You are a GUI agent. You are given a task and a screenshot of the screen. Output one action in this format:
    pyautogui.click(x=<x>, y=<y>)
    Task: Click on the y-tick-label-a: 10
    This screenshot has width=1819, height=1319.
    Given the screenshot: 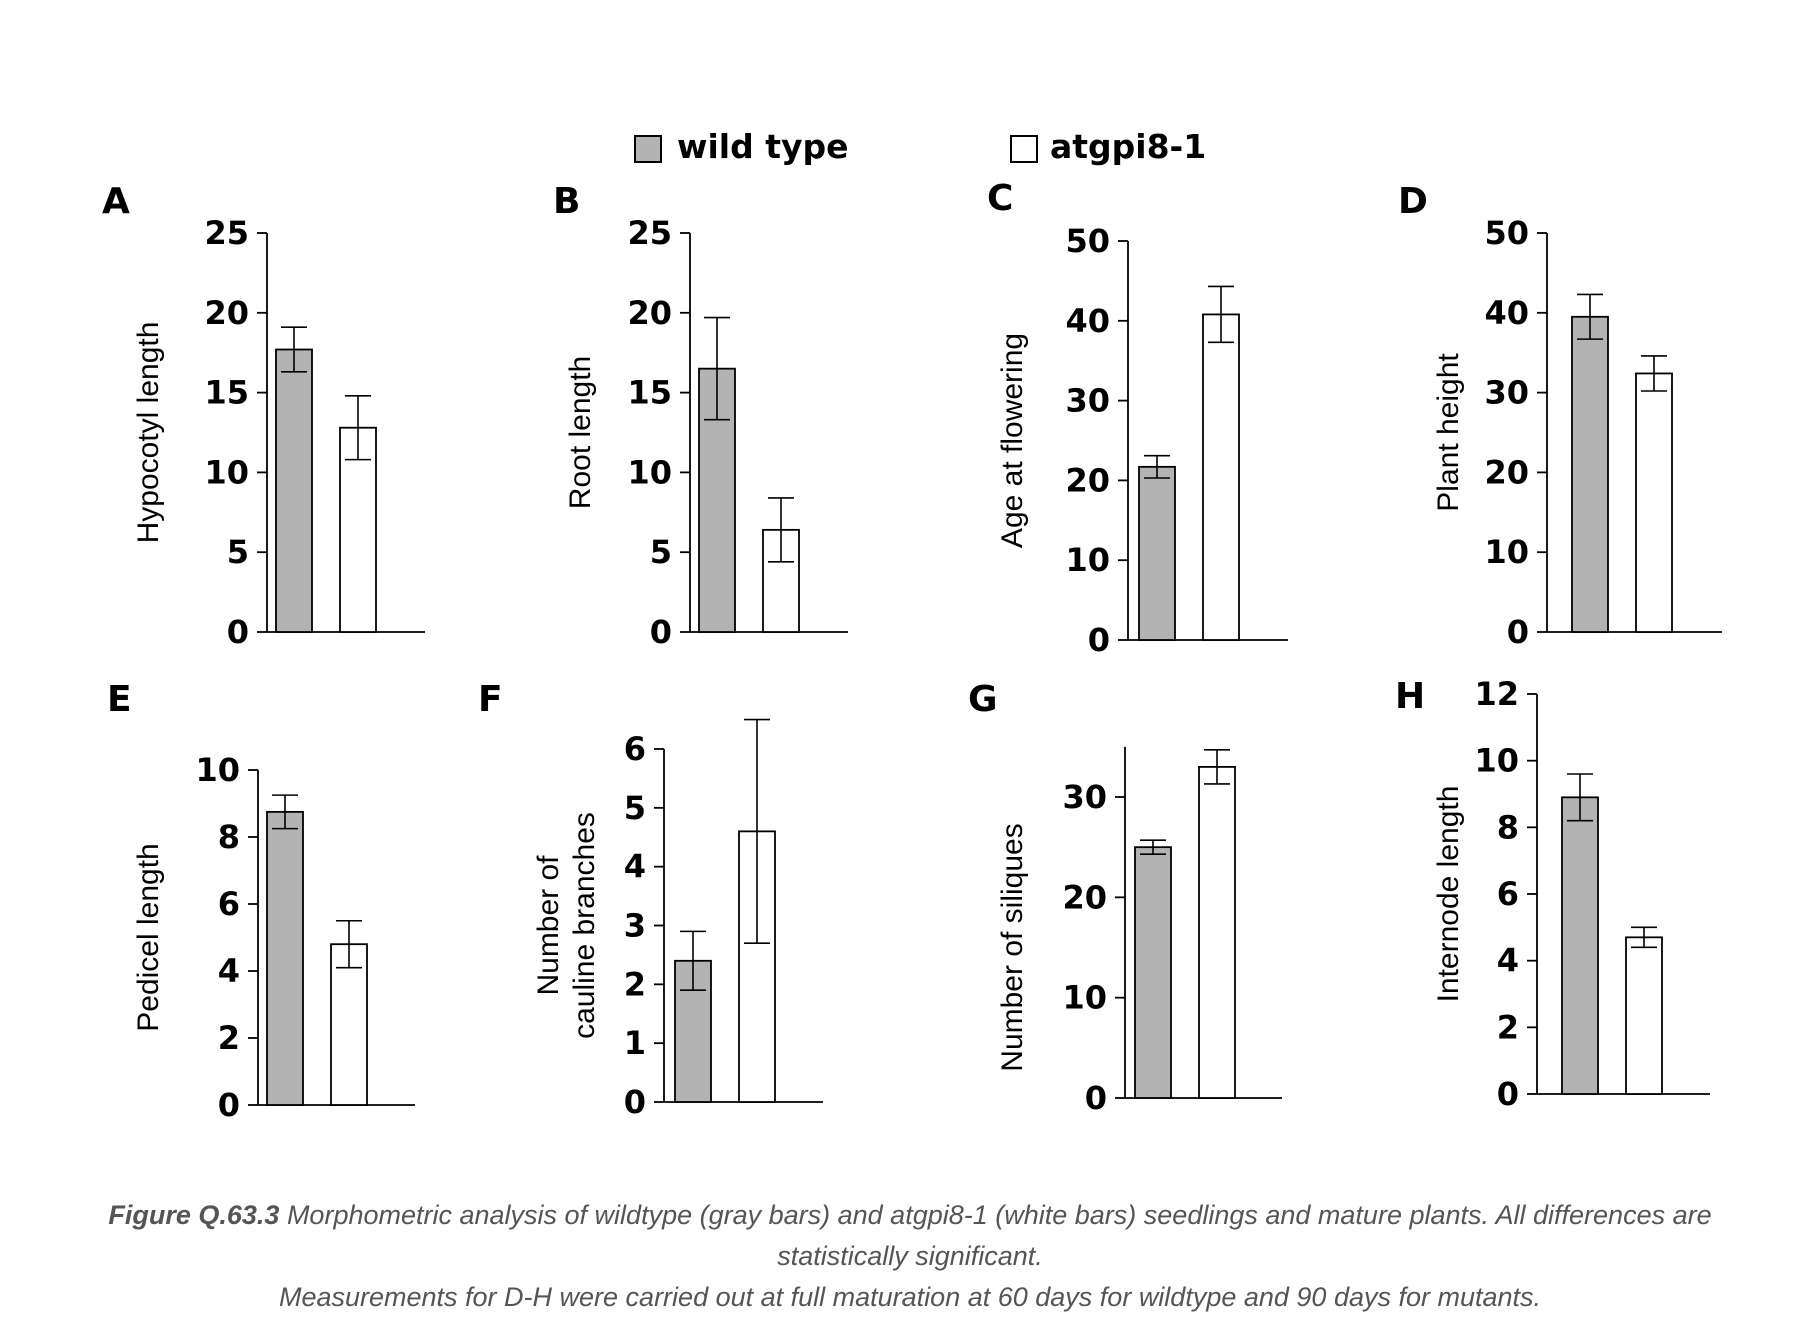 What is the action you would take?
    pyautogui.click(x=226, y=472)
    